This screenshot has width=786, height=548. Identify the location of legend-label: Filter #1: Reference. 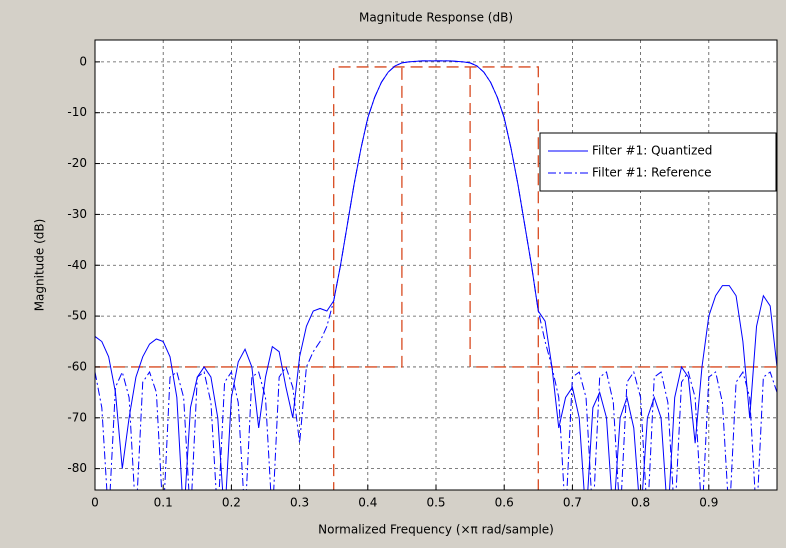
(652, 173).